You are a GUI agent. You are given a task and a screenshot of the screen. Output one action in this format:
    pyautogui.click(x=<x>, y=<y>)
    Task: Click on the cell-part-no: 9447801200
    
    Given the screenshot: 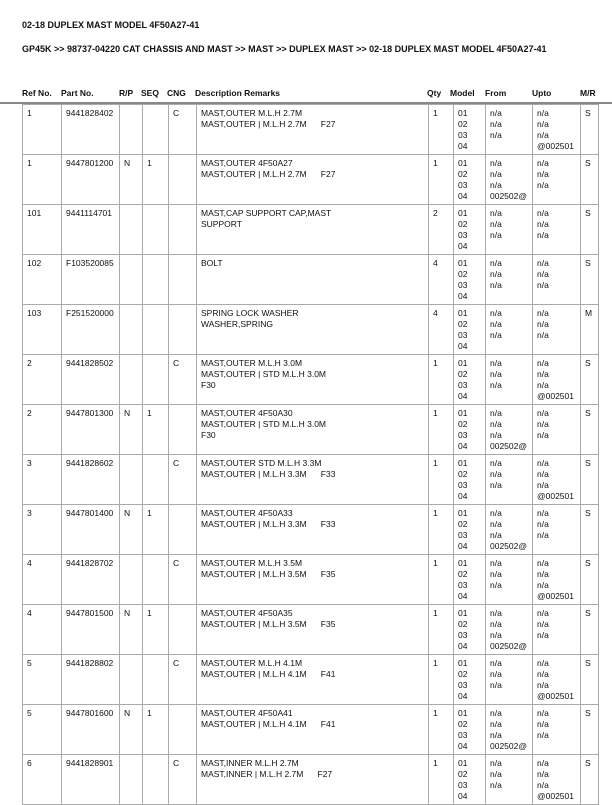 What is the action you would take?
    pyautogui.click(x=90, y=179)
    